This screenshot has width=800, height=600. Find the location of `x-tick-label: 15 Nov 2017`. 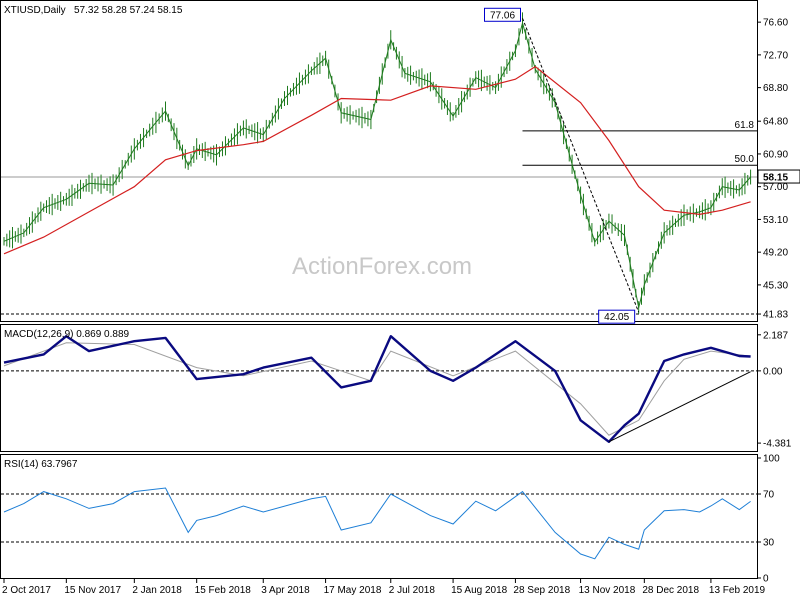

x-tick-label: 15 Nov 2017 is located at coordinates (92, 590).